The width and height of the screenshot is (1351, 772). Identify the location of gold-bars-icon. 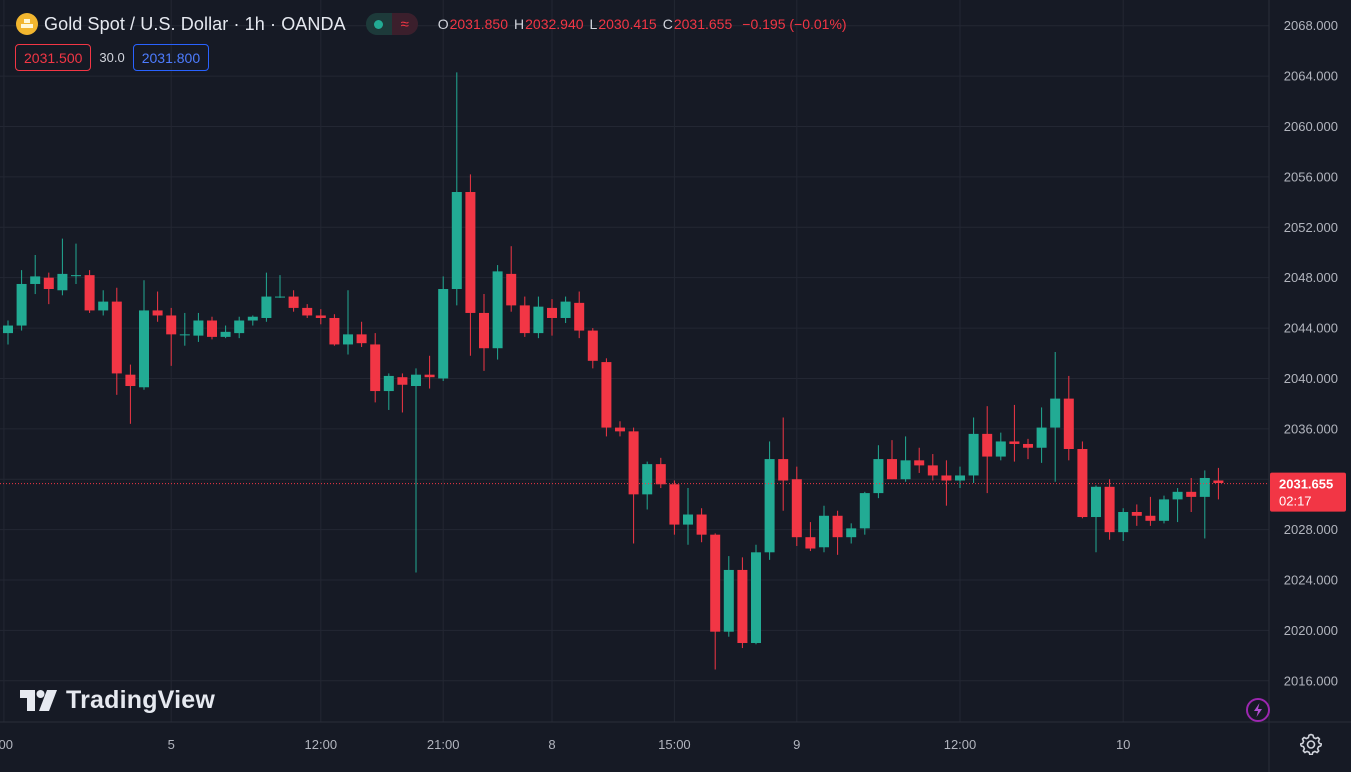
(27, 24).